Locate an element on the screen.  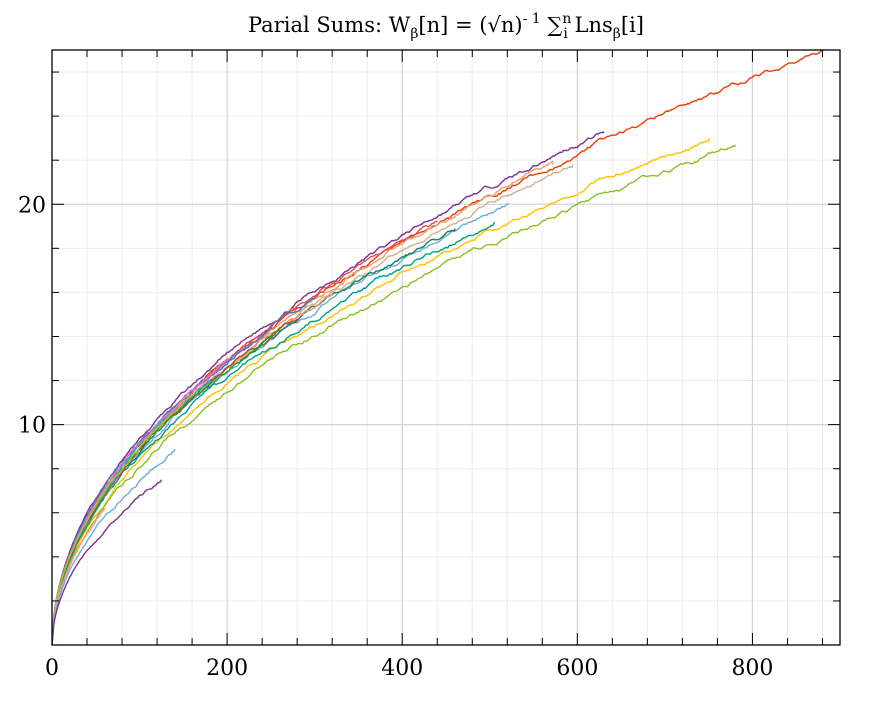
x-tick-label: 800 is located at coordinates (752, 668).